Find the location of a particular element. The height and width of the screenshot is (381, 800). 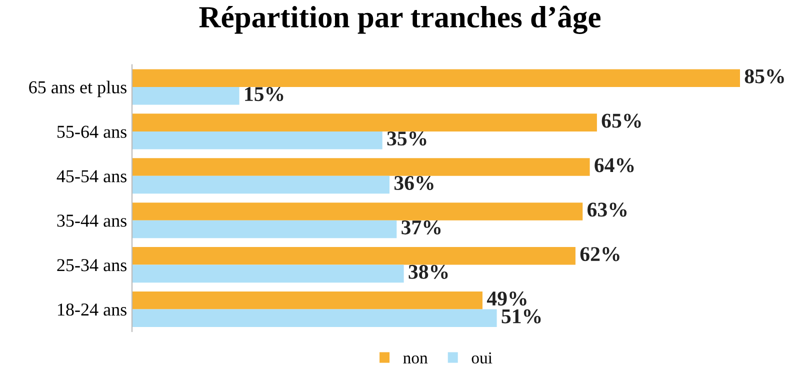

y-tick-label: 55-64 ans is located at coordinates (91, 132).